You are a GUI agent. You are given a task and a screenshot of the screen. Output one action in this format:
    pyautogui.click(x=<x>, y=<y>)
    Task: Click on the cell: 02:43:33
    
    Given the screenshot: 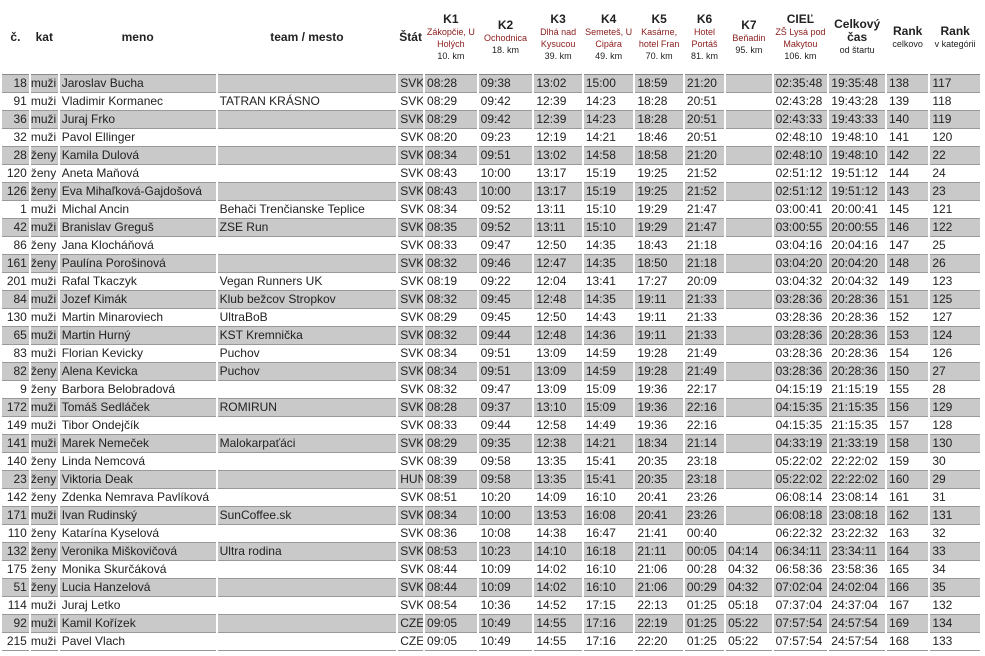 What is the action you would take?
    pyautogui.click(x=800, y=120)
    